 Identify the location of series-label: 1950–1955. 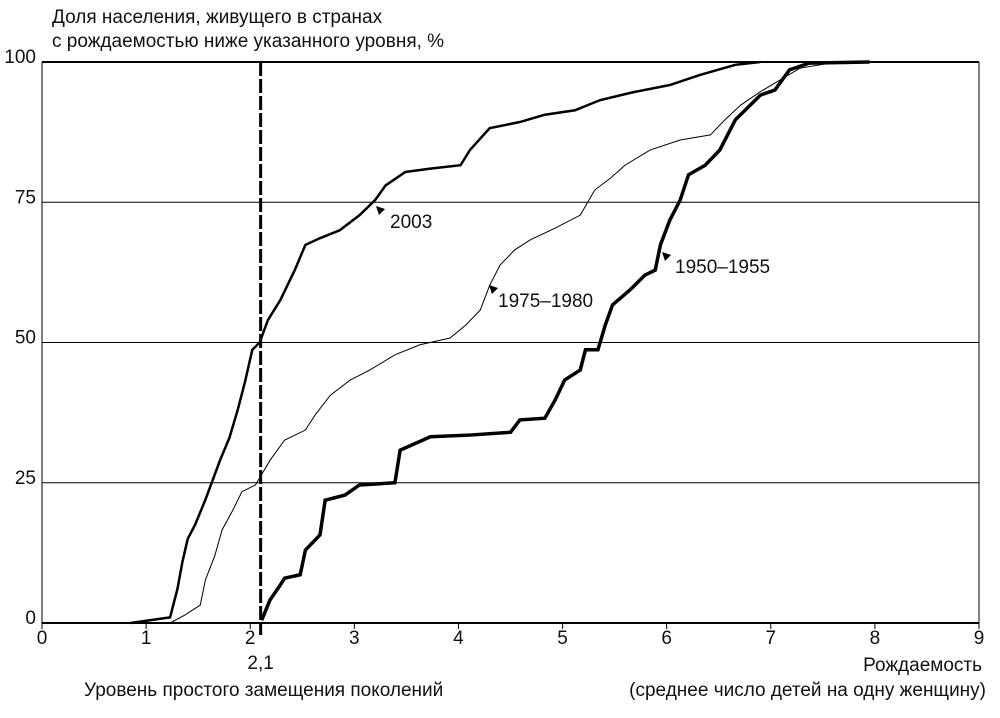
(722, 267).